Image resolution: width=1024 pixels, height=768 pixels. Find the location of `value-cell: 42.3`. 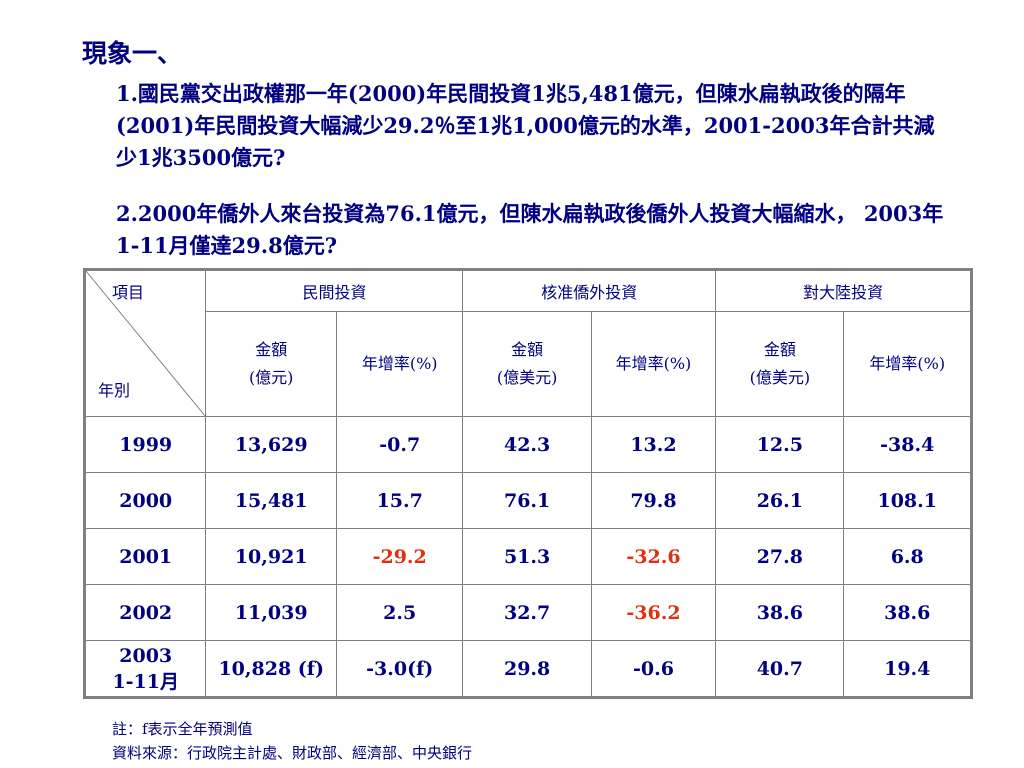

value-cell: 42.3 is located at coordinates (527, 444).